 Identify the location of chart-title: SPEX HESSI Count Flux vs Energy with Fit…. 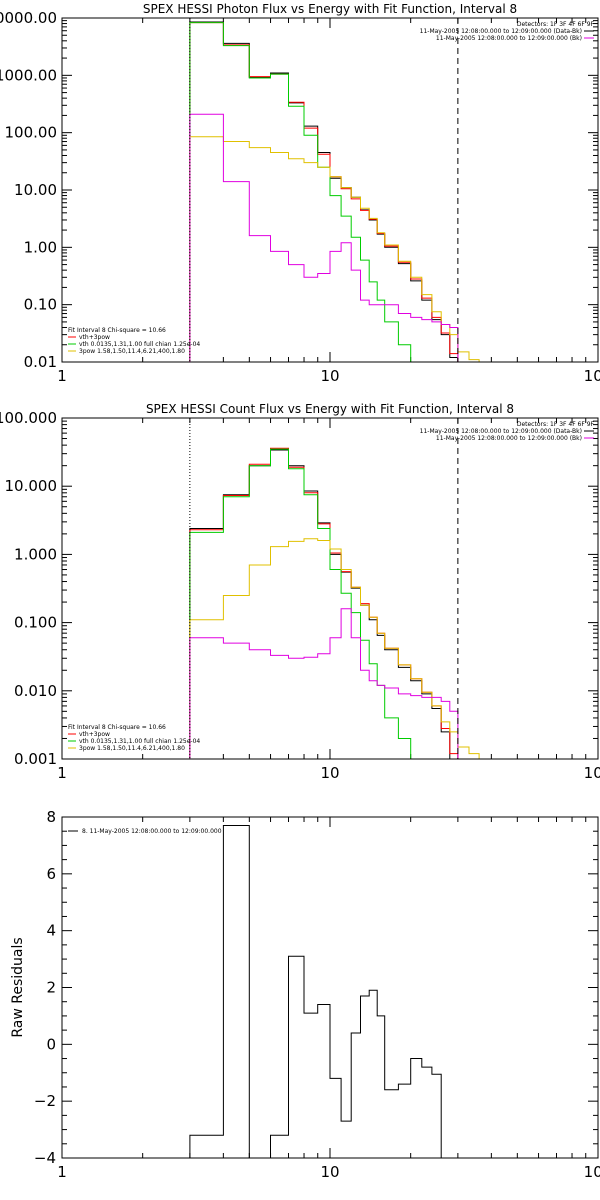
(330, 409).